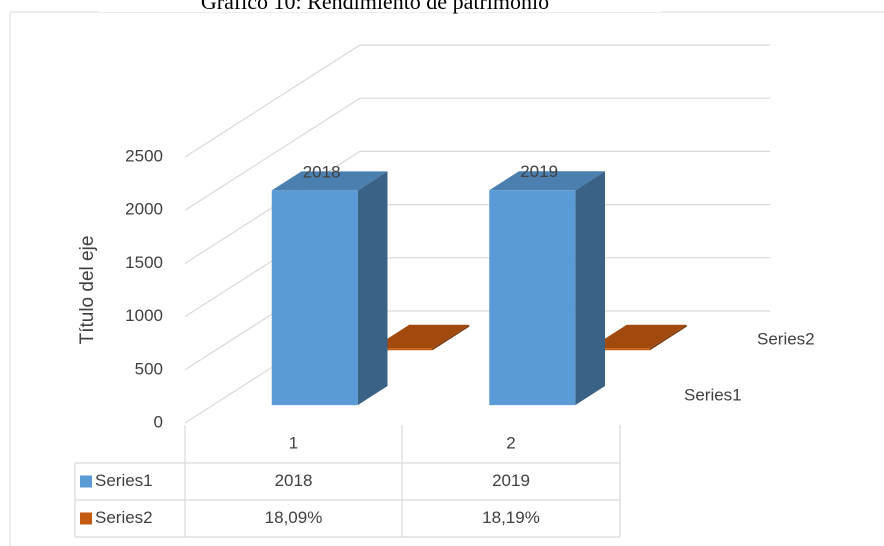 The height and width of the screenshot is (546, 884). What do you see at coordinates (786, 338) in the screenshot?
I see `depth-axis-label: Series2` at bounding box center [786, 338].